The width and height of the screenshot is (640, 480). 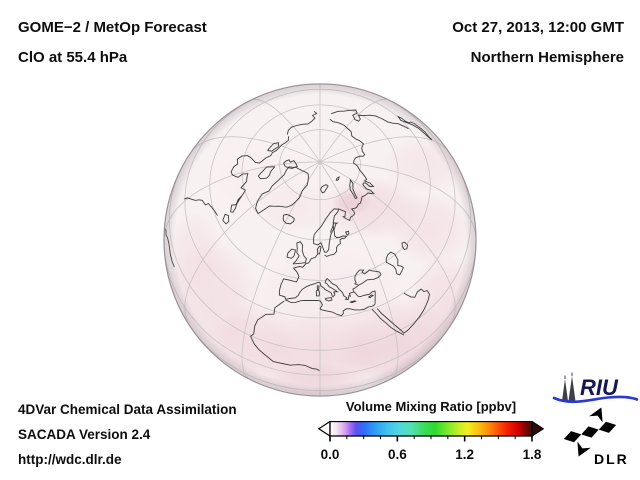 What do you see at coordinates (431, 406) in the screenshot?
I see `colorbar-title: Volume Mixing Ratio [ppbv]` at bounding box center [431, 406].